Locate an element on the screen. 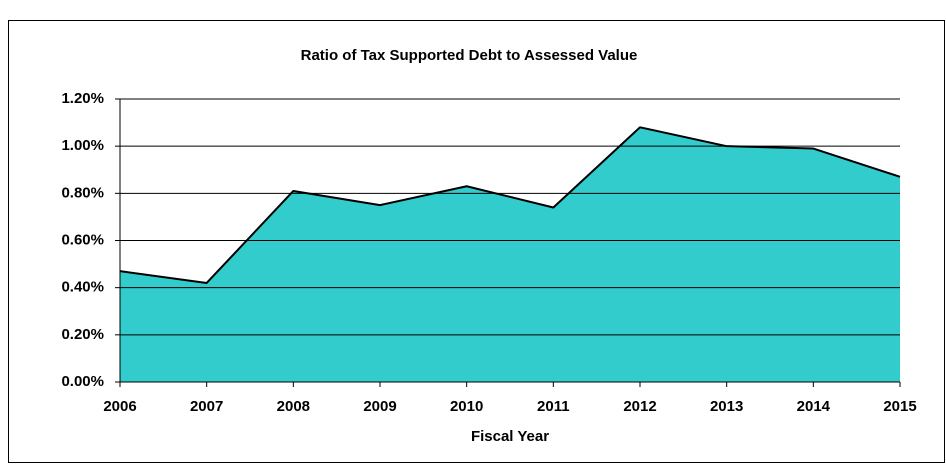 The height and width of the screenshot is (464, 946). y-tick-label: 1.00% is located at coordinates (82, 145).